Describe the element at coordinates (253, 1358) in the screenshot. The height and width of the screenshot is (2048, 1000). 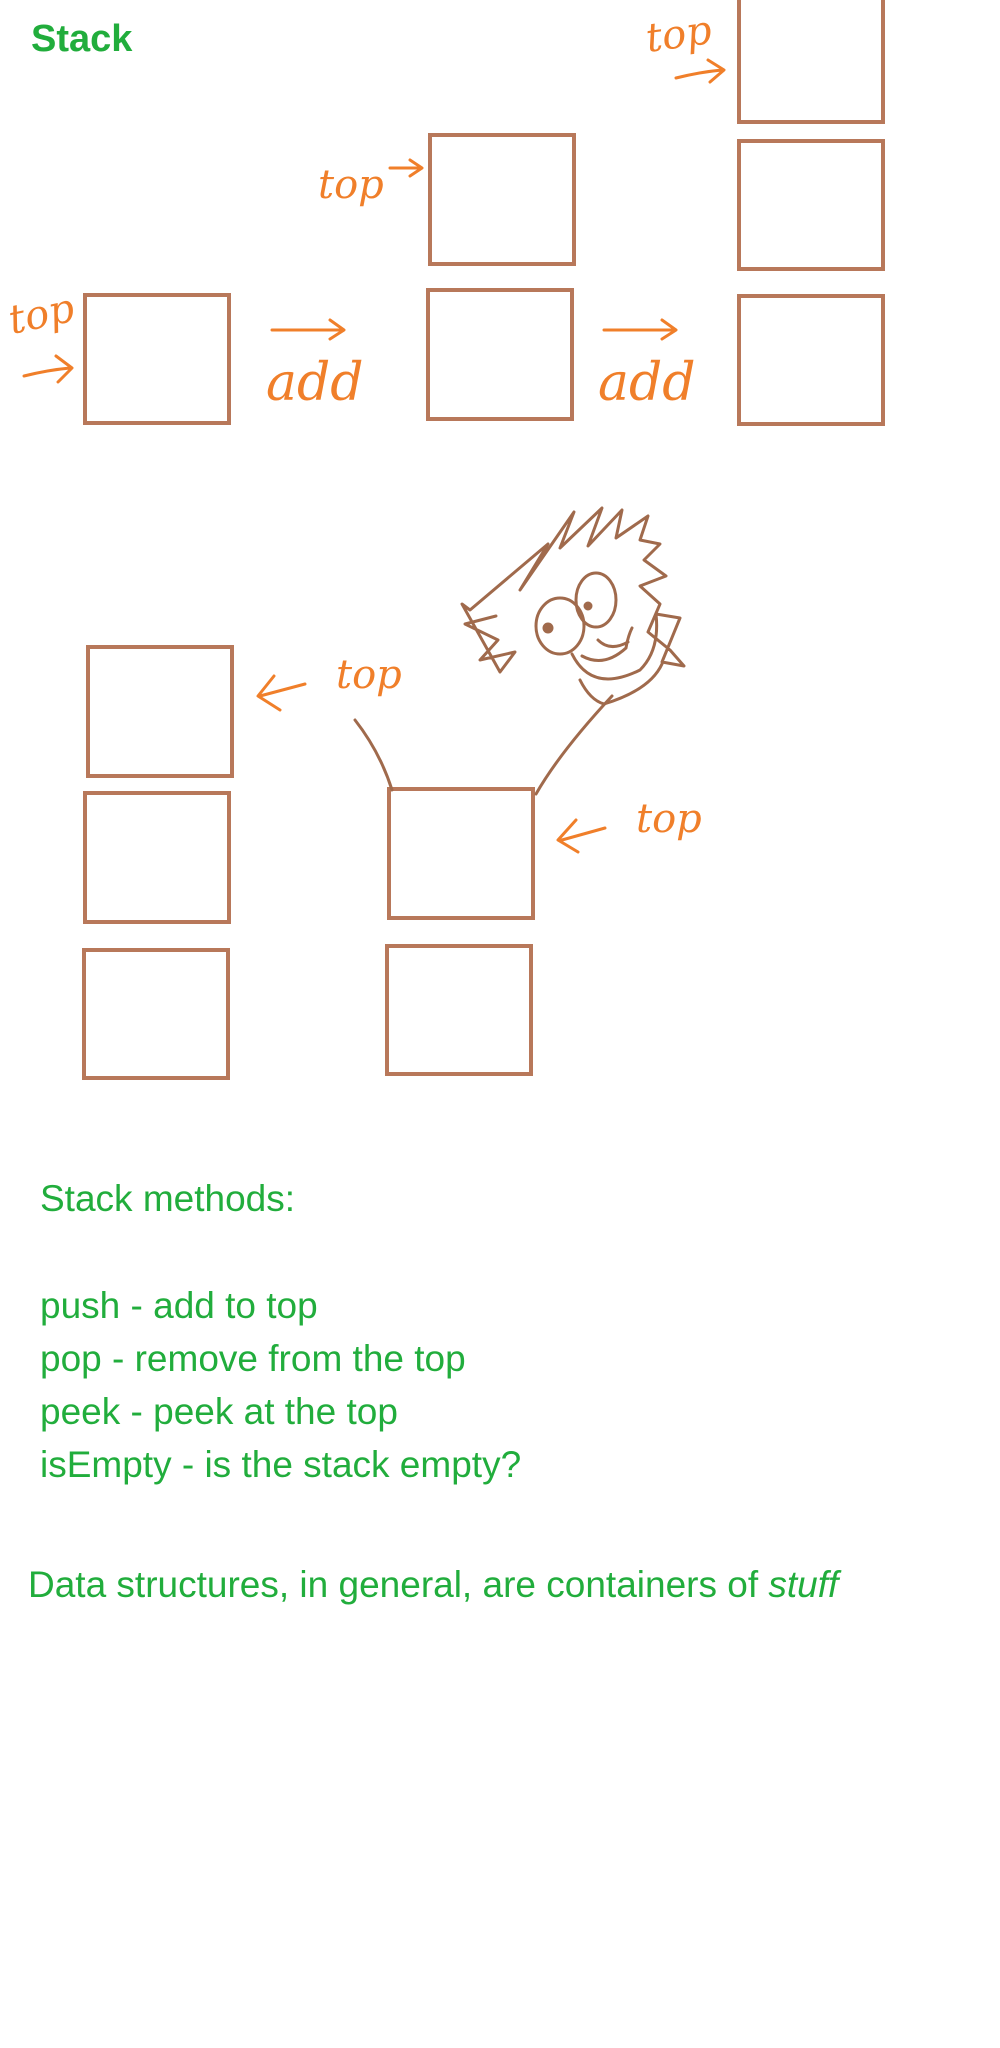
I see `method-pop: pop - remove from the top` at that location.